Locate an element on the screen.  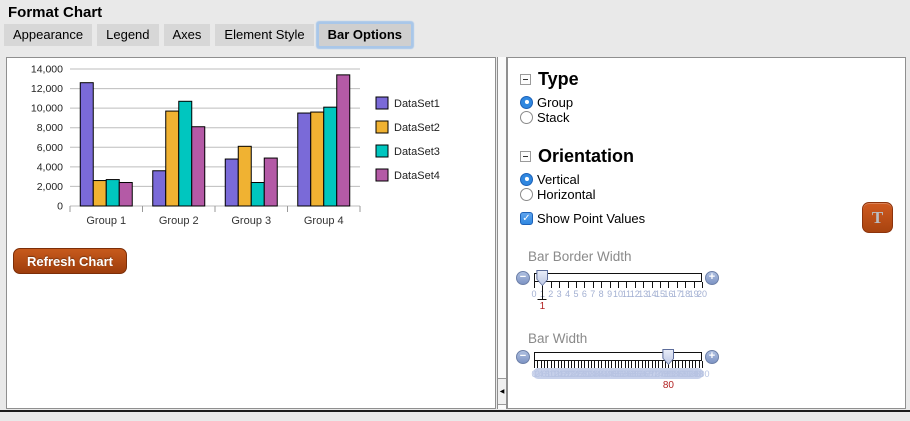
radio-icon-horizontal is located at coordinates (526, 194).